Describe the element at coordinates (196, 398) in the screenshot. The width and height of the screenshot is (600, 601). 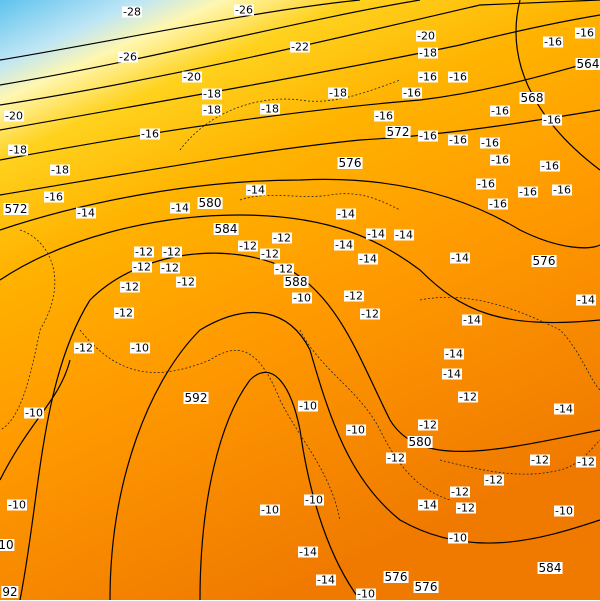
I see `geopotential-label: 592` at that location.